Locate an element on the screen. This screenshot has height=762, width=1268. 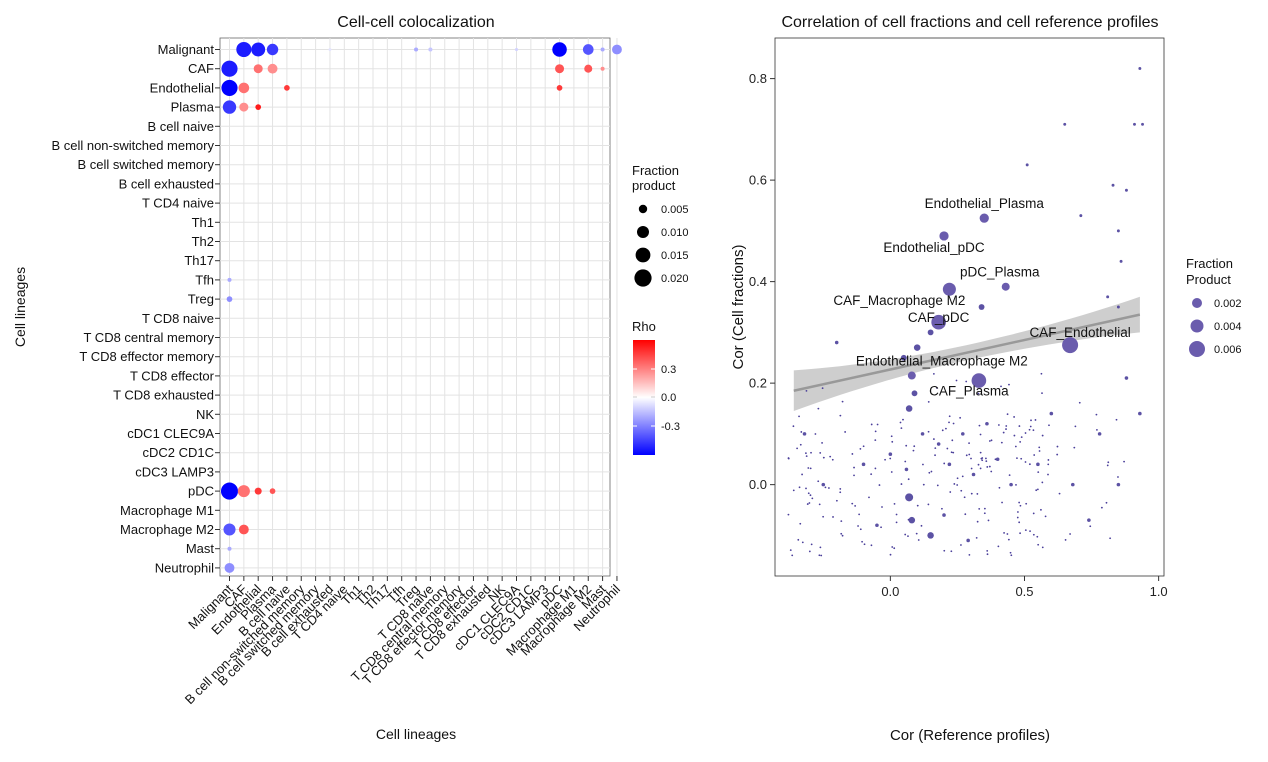
y-tick-label: Th17 is located at coordinates (199, 260).